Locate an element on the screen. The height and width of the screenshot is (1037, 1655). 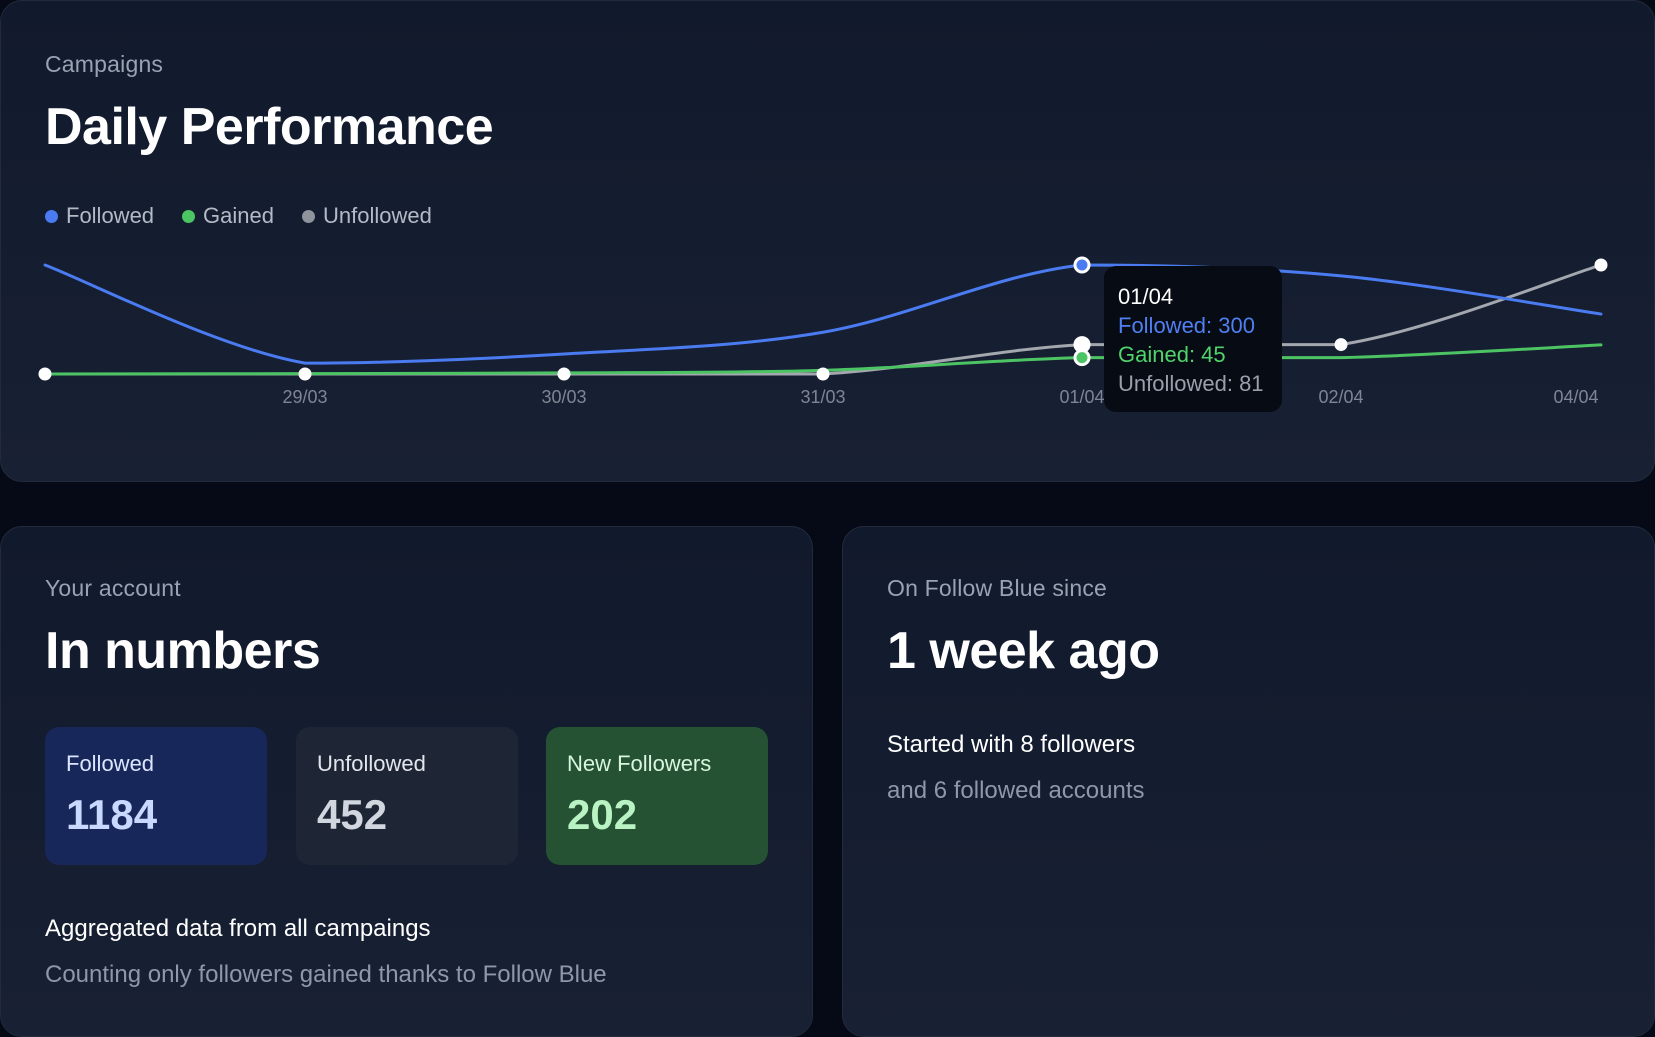
x-tick-label: 01/04 is located at coordinates (1081, 397).